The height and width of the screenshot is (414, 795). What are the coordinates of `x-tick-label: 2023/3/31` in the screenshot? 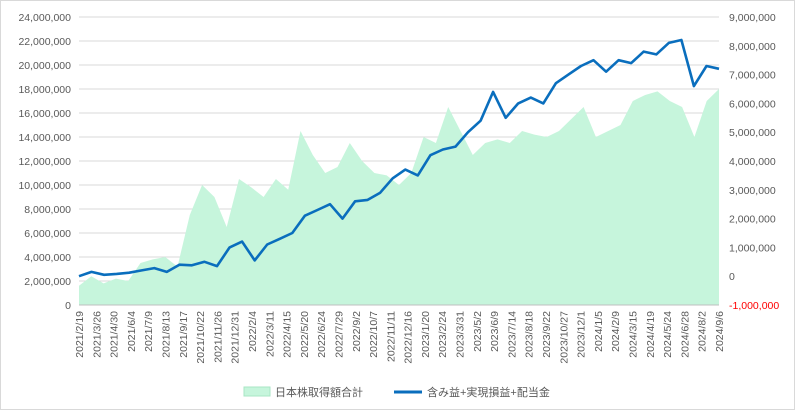 It's located at (461, 334).